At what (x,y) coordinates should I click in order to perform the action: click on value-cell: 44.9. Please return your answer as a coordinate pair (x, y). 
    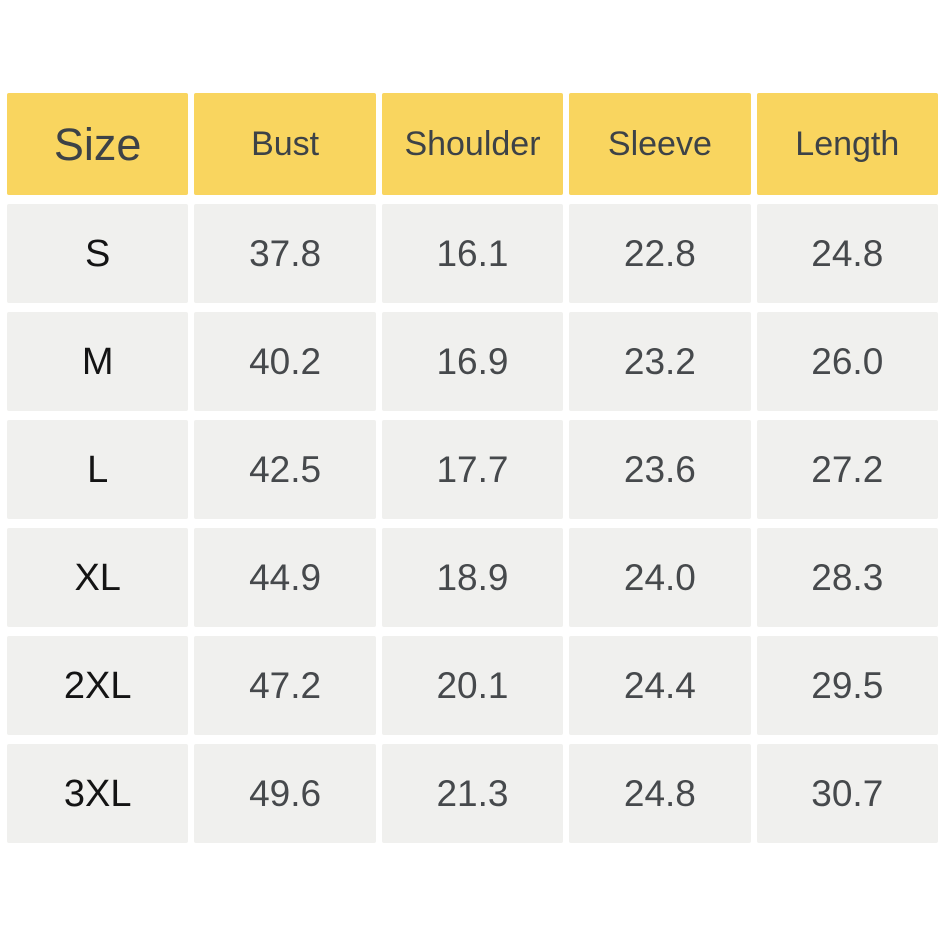
    Looking at the image, I should click on (285, 577).